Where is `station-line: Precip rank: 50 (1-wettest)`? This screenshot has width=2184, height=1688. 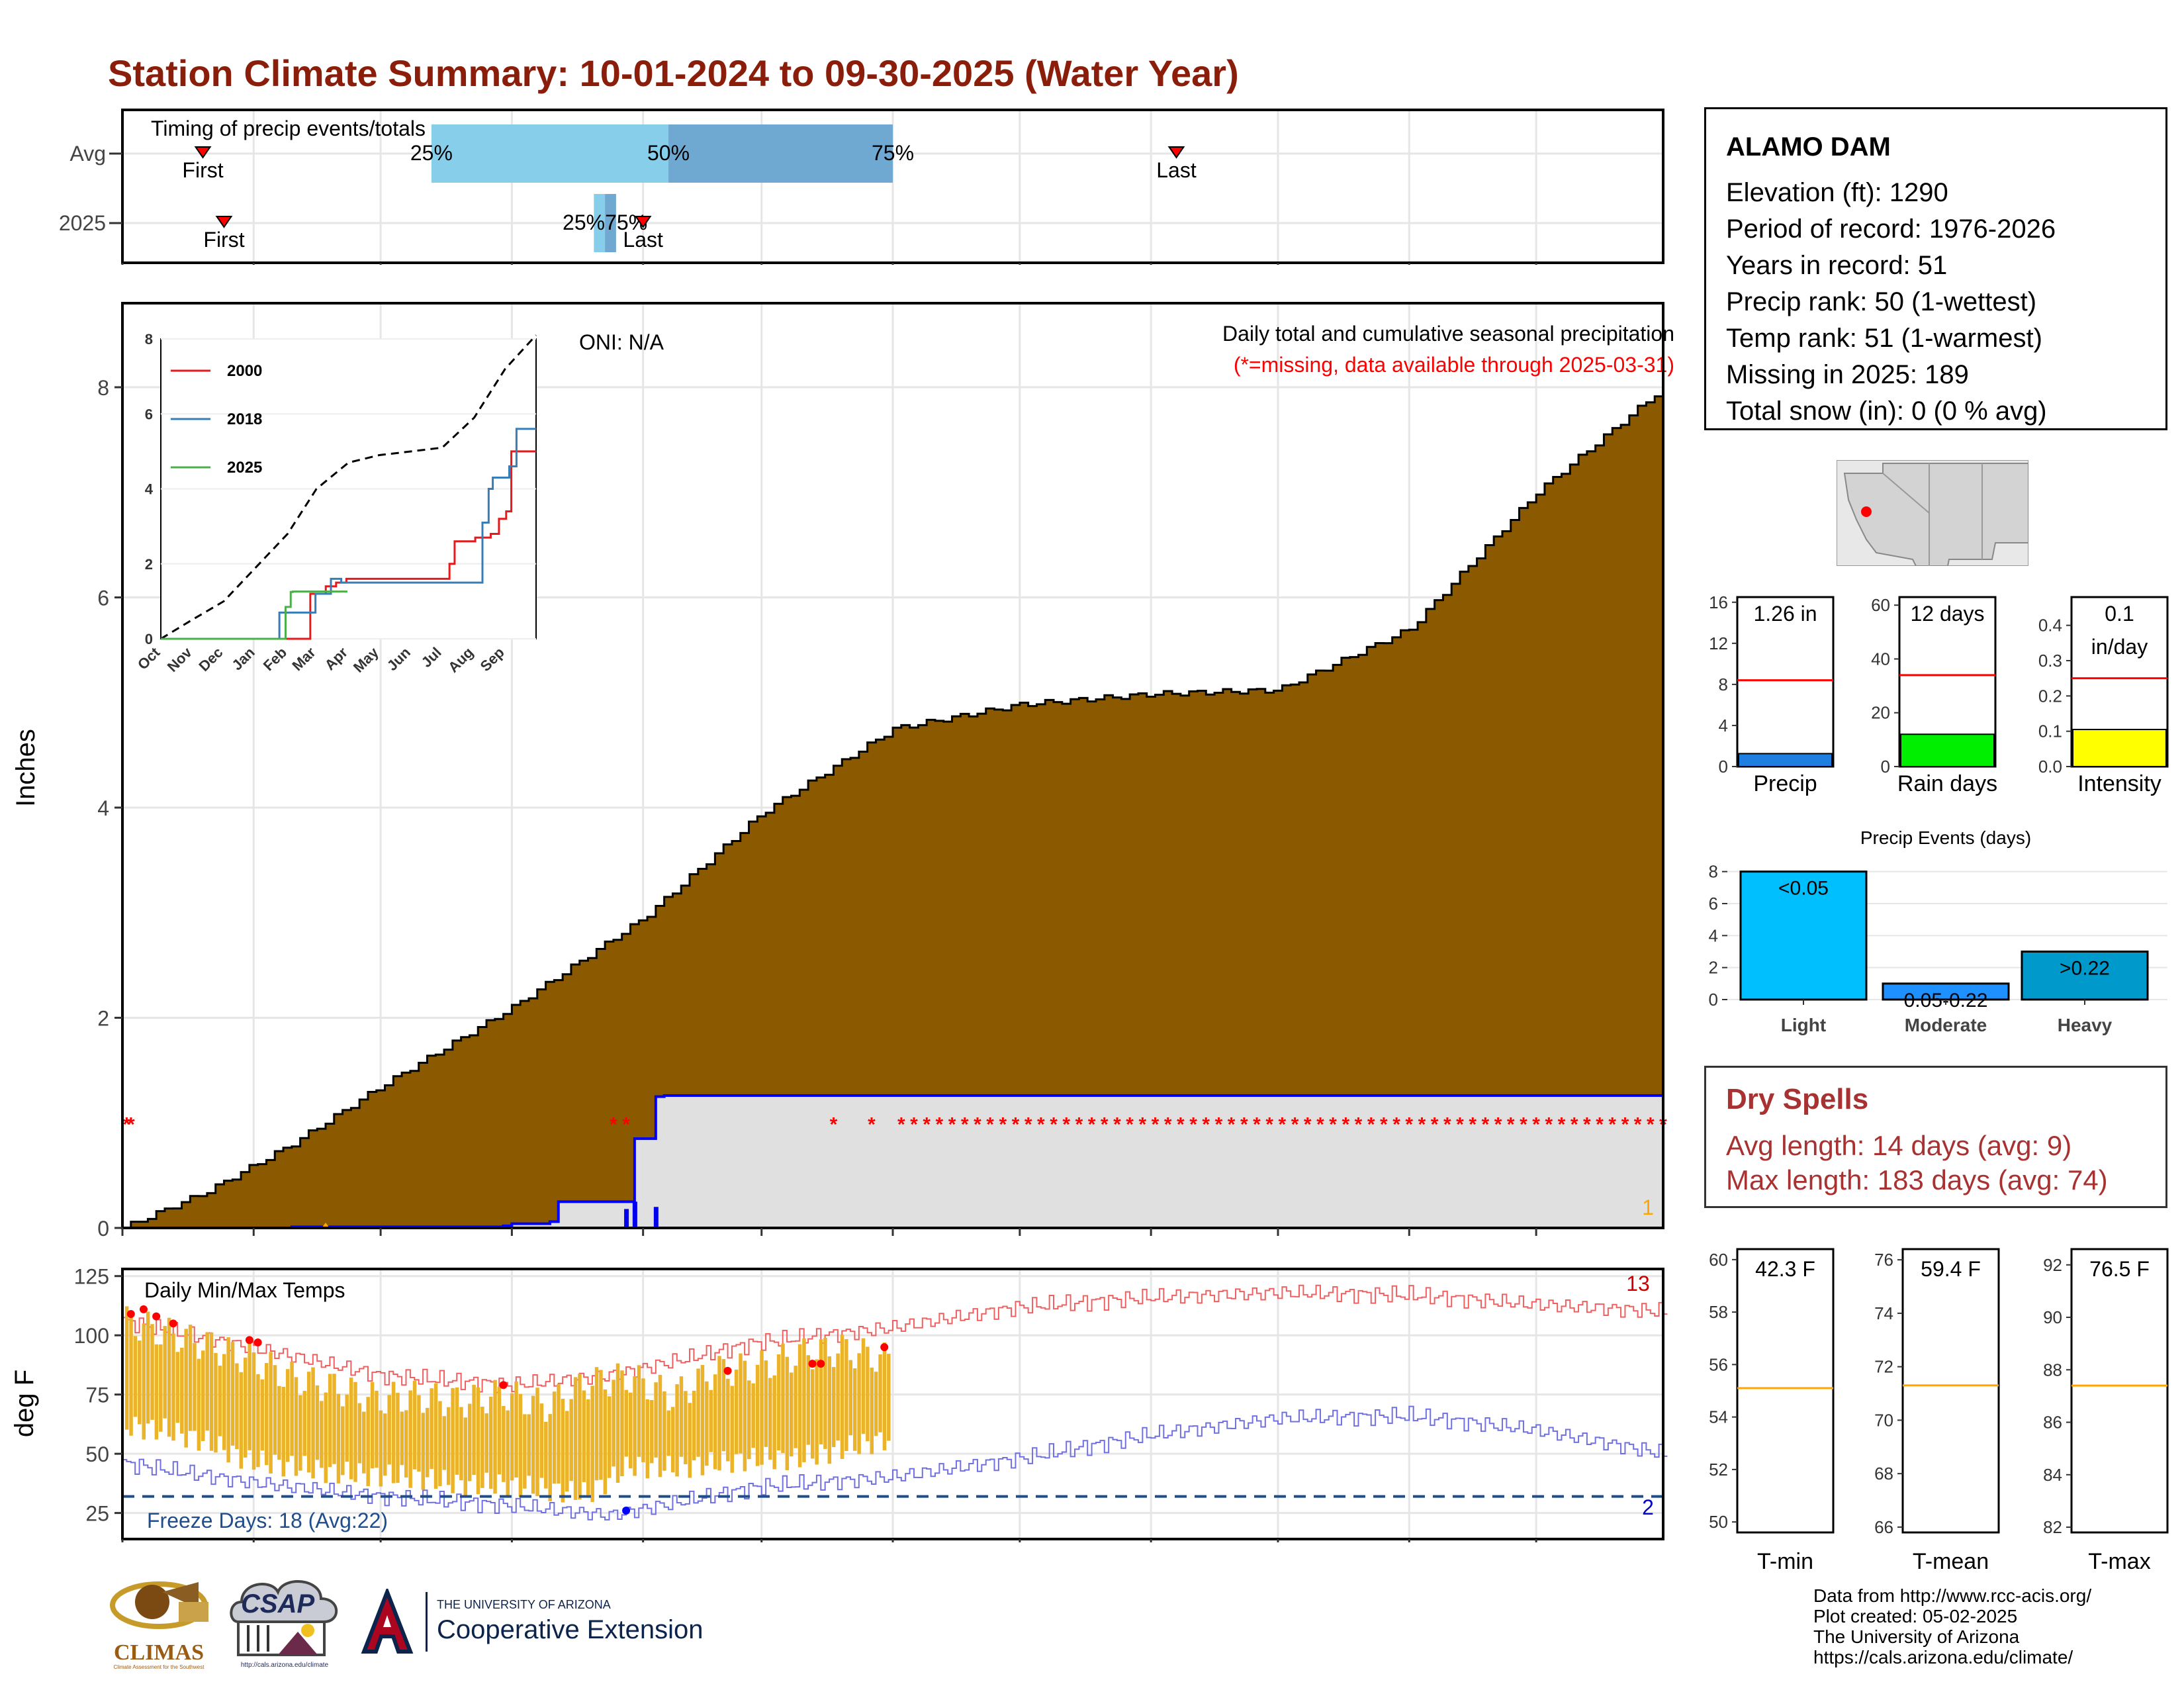
station-line: Precip rank: 50 (1-wettest) is located at coordinates (1881, 301).